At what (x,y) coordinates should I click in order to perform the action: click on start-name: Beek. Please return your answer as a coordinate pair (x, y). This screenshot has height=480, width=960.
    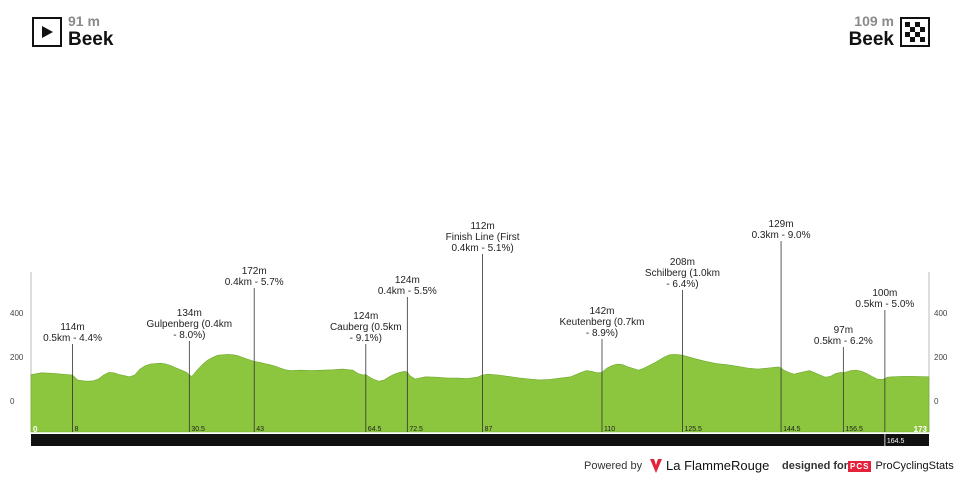
    Looking at the image, I should click on (91, 39).